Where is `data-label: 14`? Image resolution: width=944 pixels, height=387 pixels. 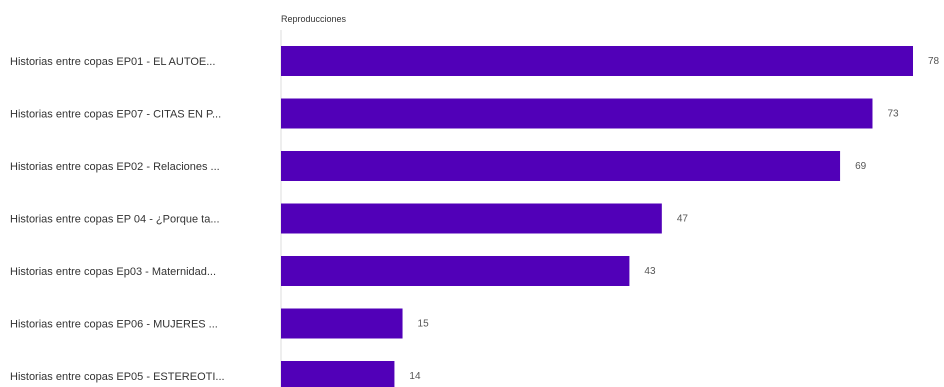
data-label: 14 is located at coordinates (415, 376).